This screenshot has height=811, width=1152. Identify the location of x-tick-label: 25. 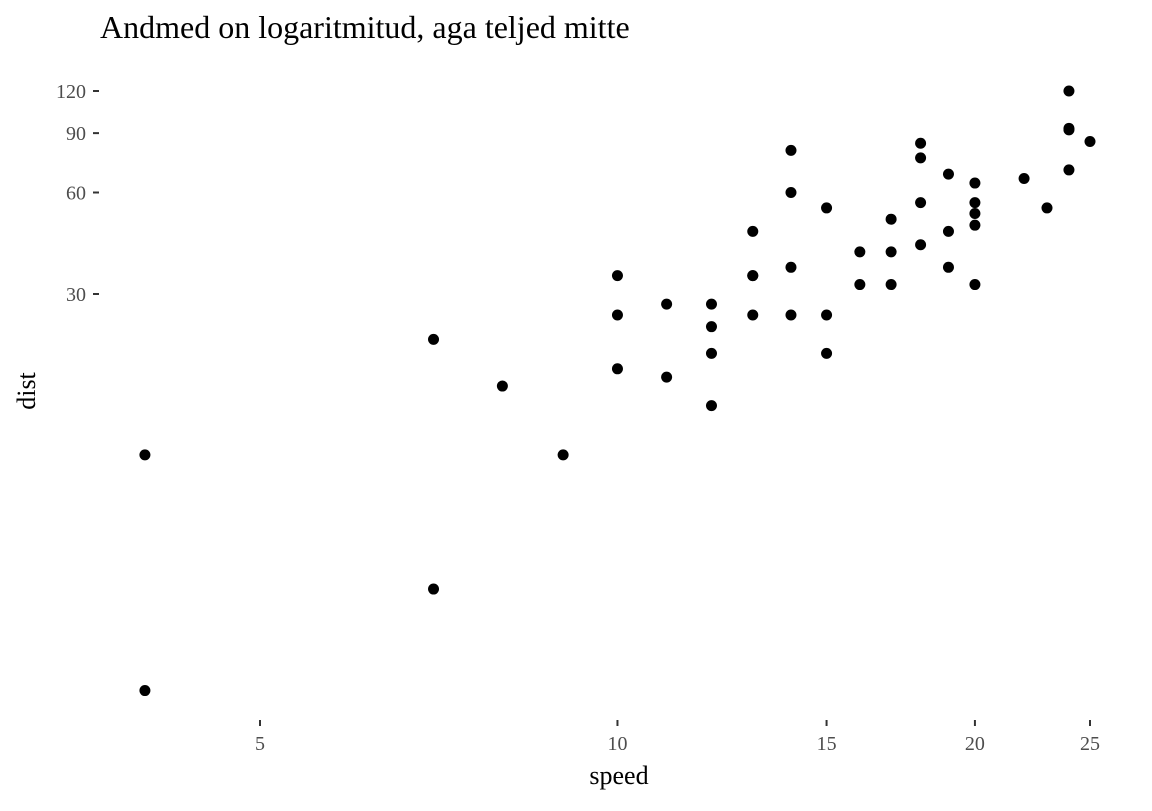
(1090, 744).